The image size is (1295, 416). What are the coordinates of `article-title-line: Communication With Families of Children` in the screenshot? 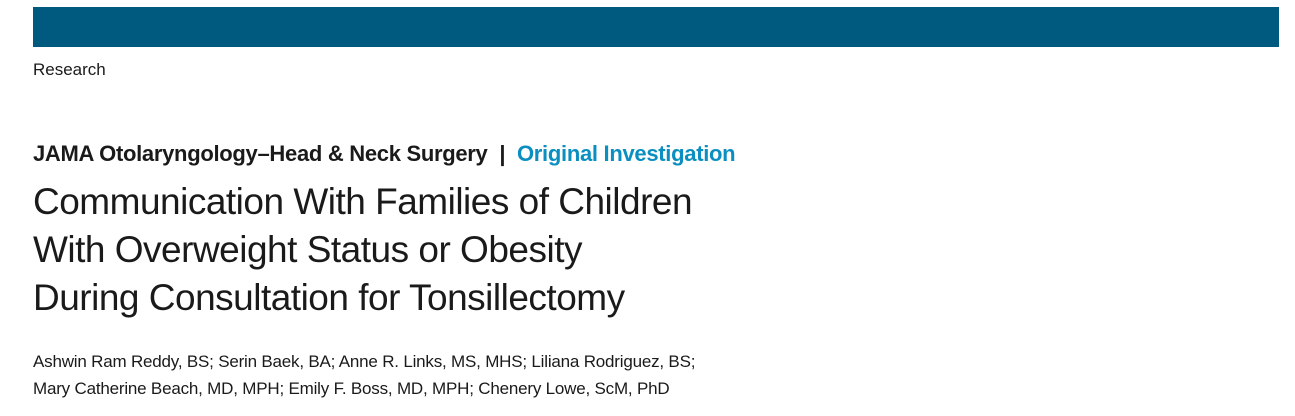 It's located at (363, 201).